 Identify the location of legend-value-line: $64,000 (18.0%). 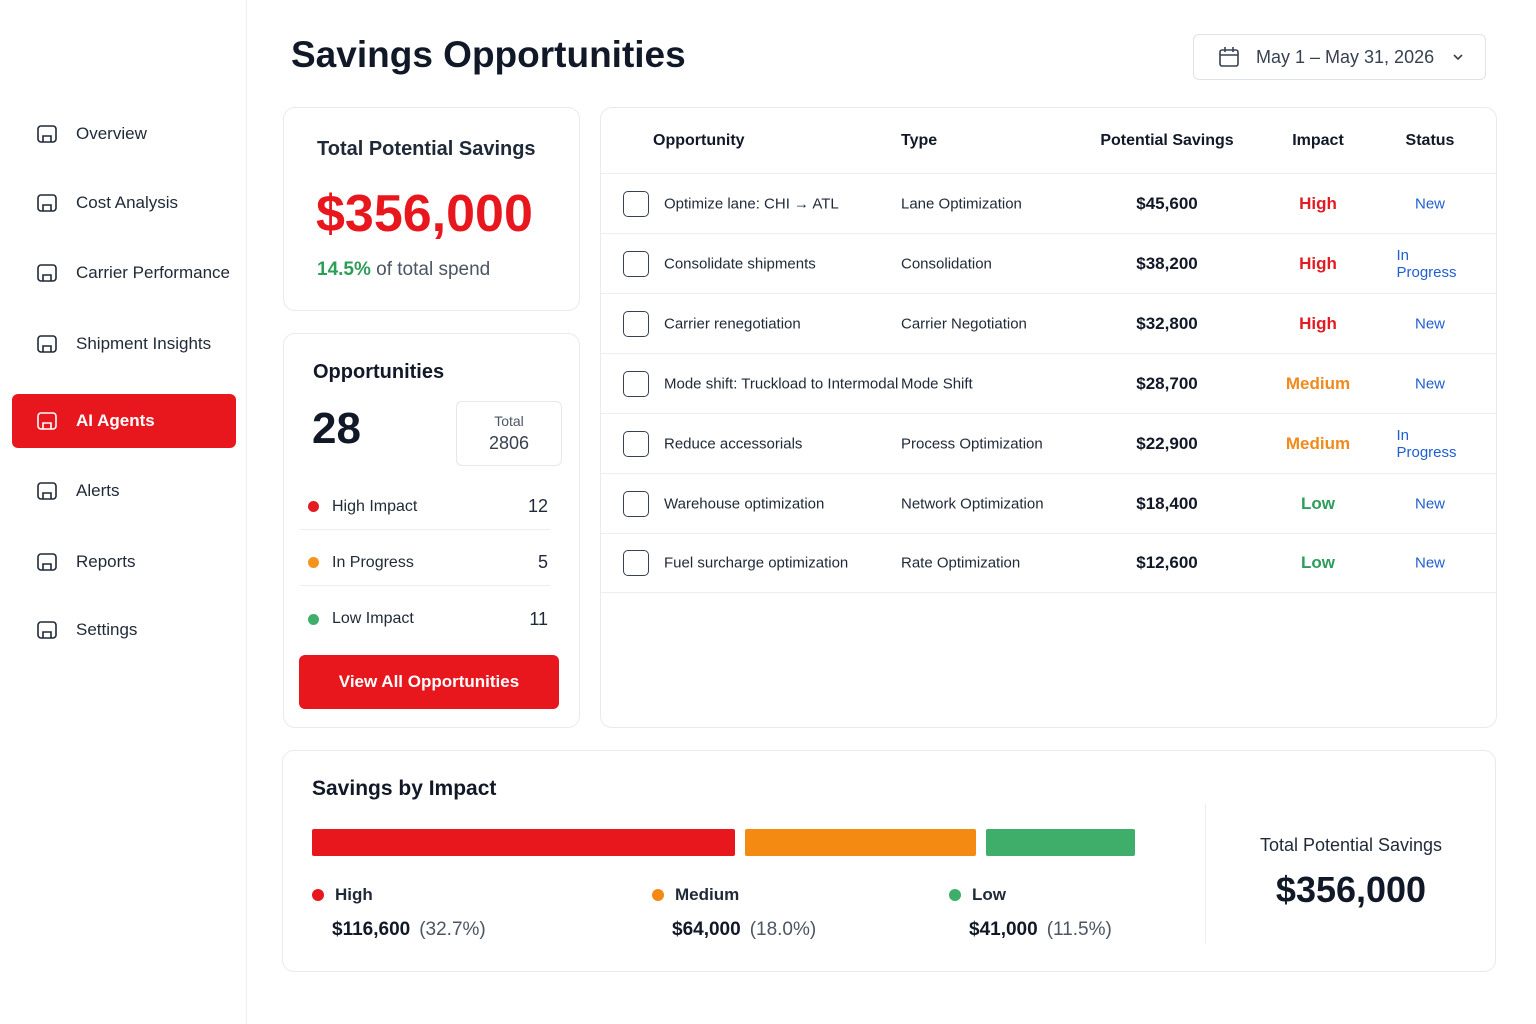
(744, 930).